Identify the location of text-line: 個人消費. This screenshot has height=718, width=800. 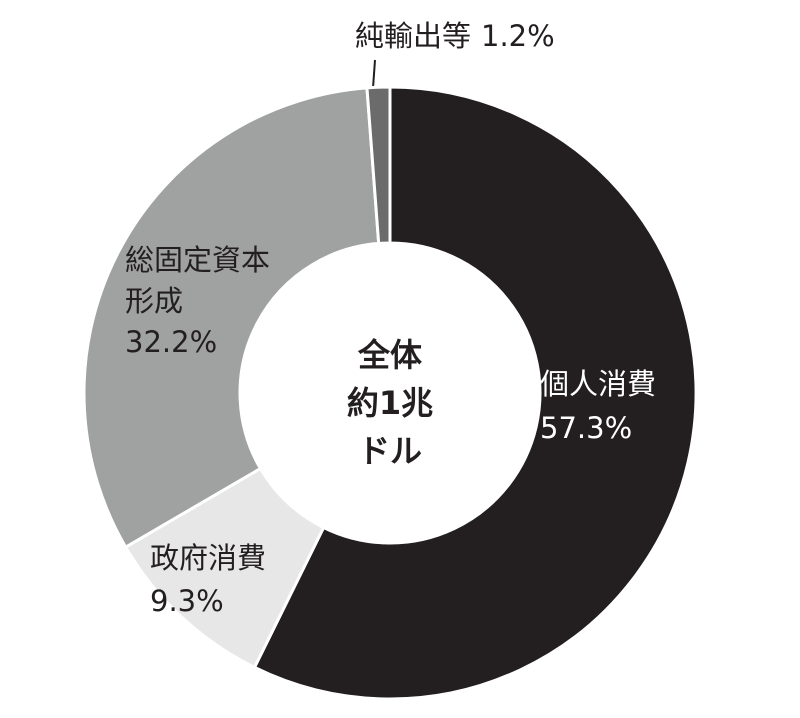
(598, 384).